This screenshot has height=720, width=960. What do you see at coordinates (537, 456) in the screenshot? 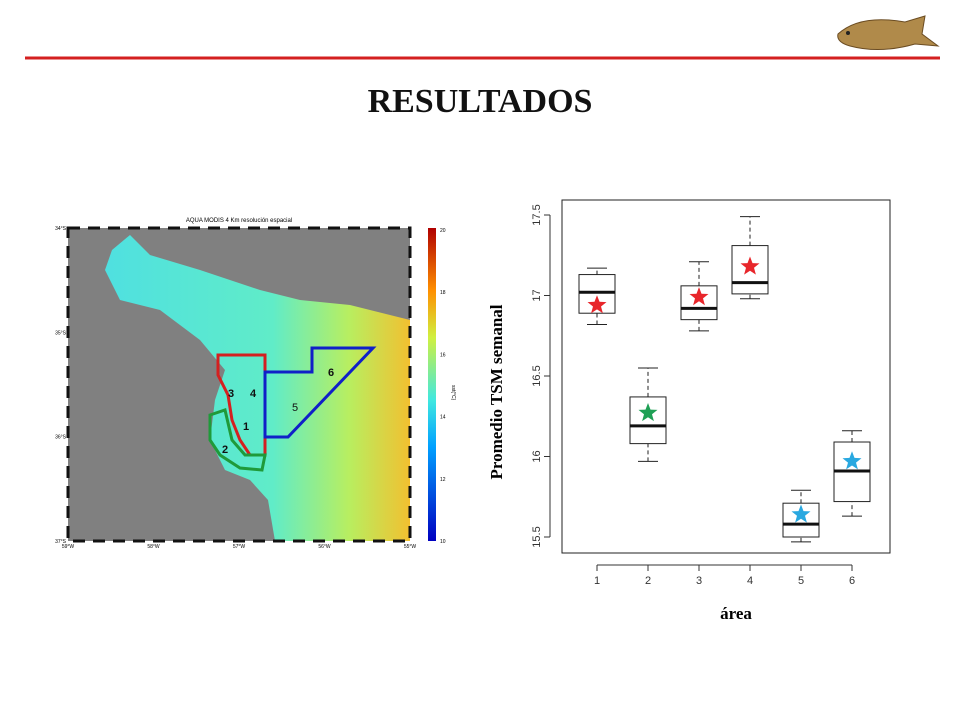
I see `y-tick-label: 16` at bounding box center [537, 456].